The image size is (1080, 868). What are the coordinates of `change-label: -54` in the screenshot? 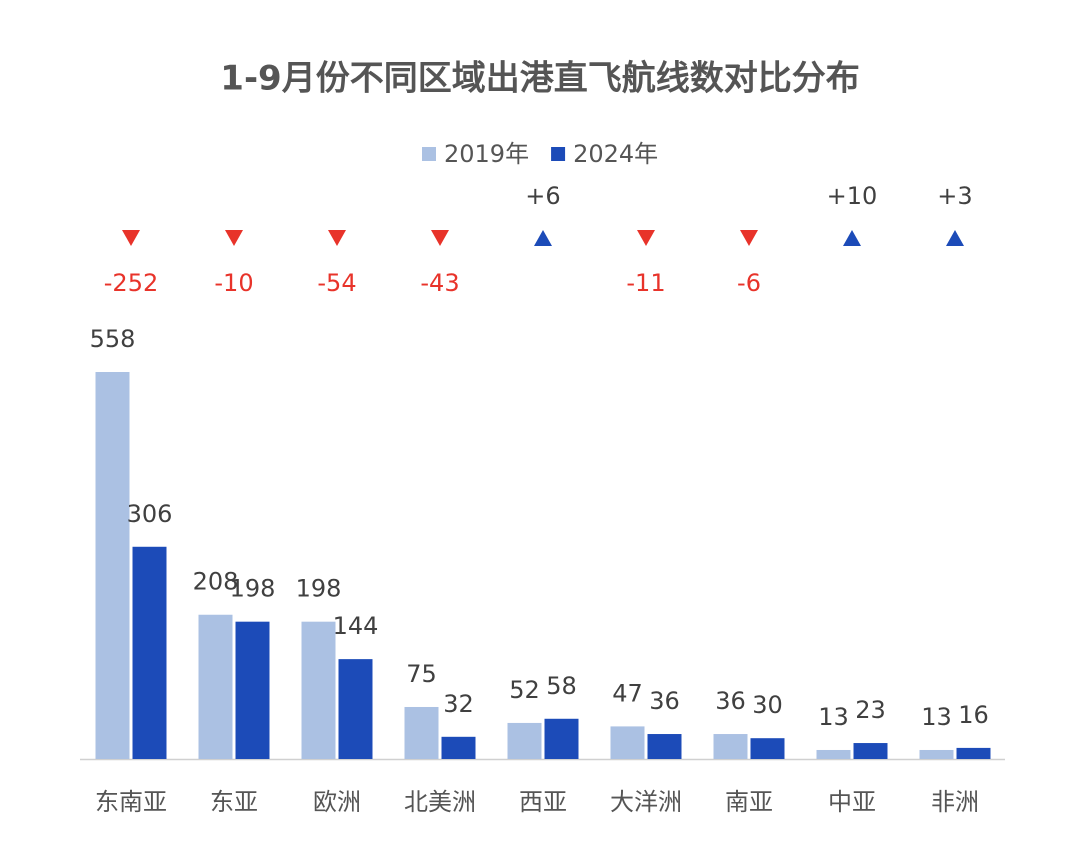 It's located at (336, 283).